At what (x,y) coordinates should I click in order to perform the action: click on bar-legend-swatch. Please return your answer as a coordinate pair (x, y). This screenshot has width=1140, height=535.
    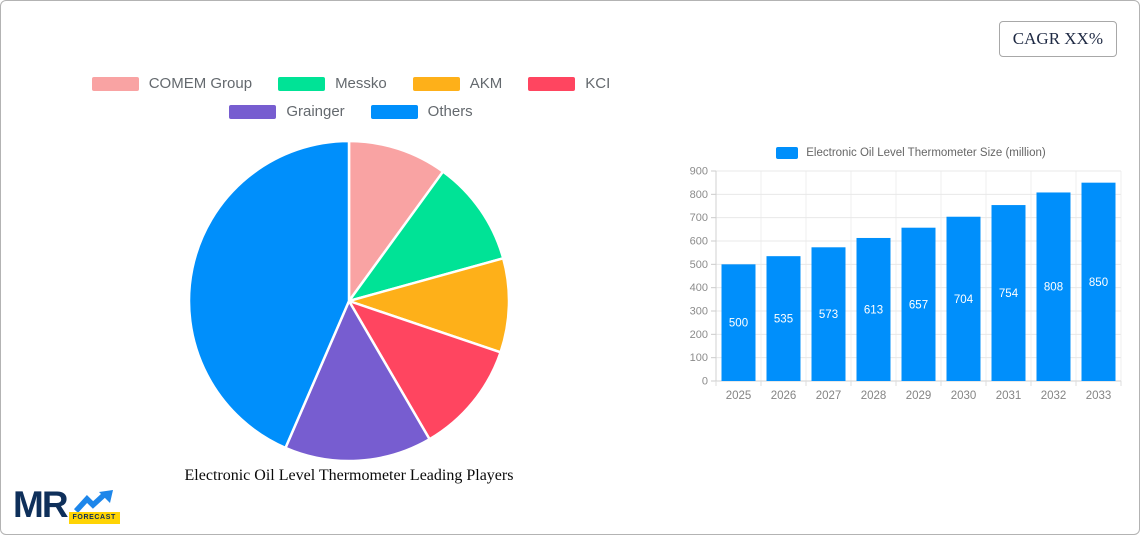
    Looking at the image, I should click on (787, 153).